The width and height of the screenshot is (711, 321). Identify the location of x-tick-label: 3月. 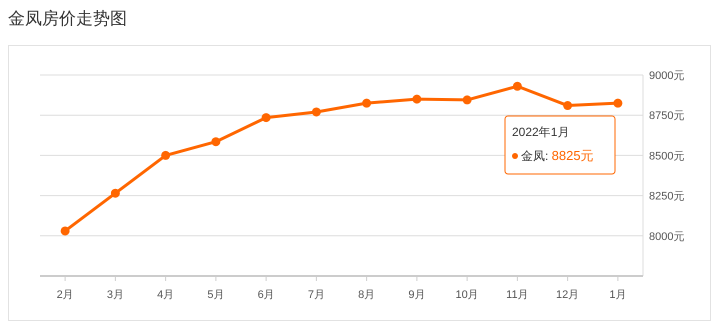
(115, 295).